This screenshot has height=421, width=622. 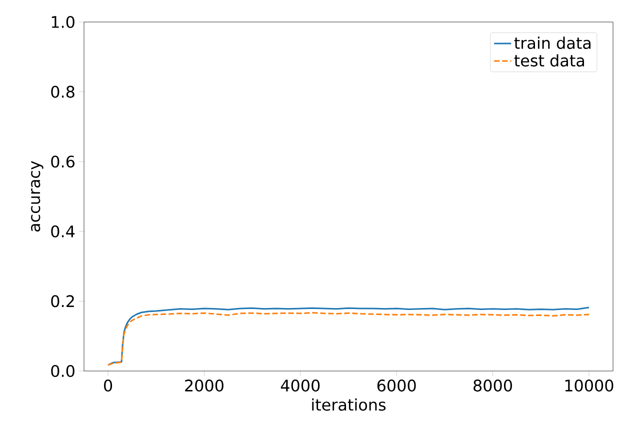 I want to click on y-tick-label: 0.4, so click(x=63, y=231).